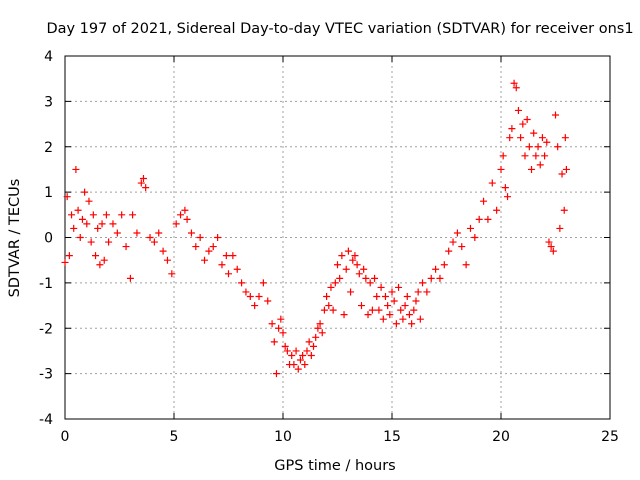 The height and width of the screenshot is (480, 640). What do you see at coordinates (46, 329) in the screenshot?
I see `y-tick-label: -2` at bounding box center [46, 329].